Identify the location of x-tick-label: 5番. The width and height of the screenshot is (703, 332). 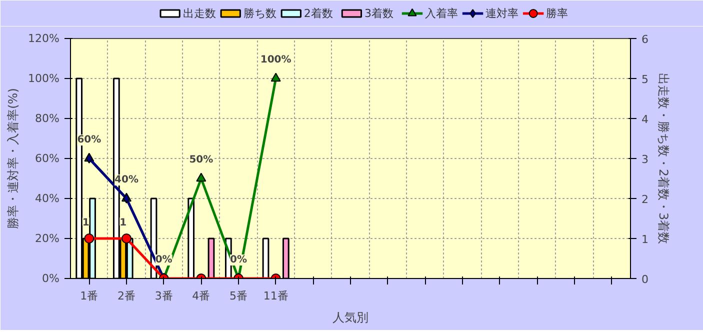
(239, 296).